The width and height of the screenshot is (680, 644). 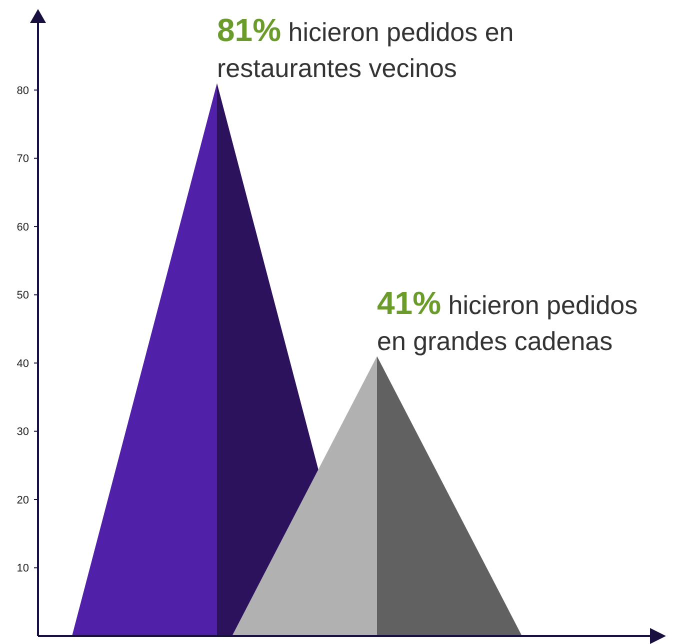 What do you see at coordinates (22, 568) in the screenshot?
I see `y-tick-label: 10` at bounding box center [22, 568].